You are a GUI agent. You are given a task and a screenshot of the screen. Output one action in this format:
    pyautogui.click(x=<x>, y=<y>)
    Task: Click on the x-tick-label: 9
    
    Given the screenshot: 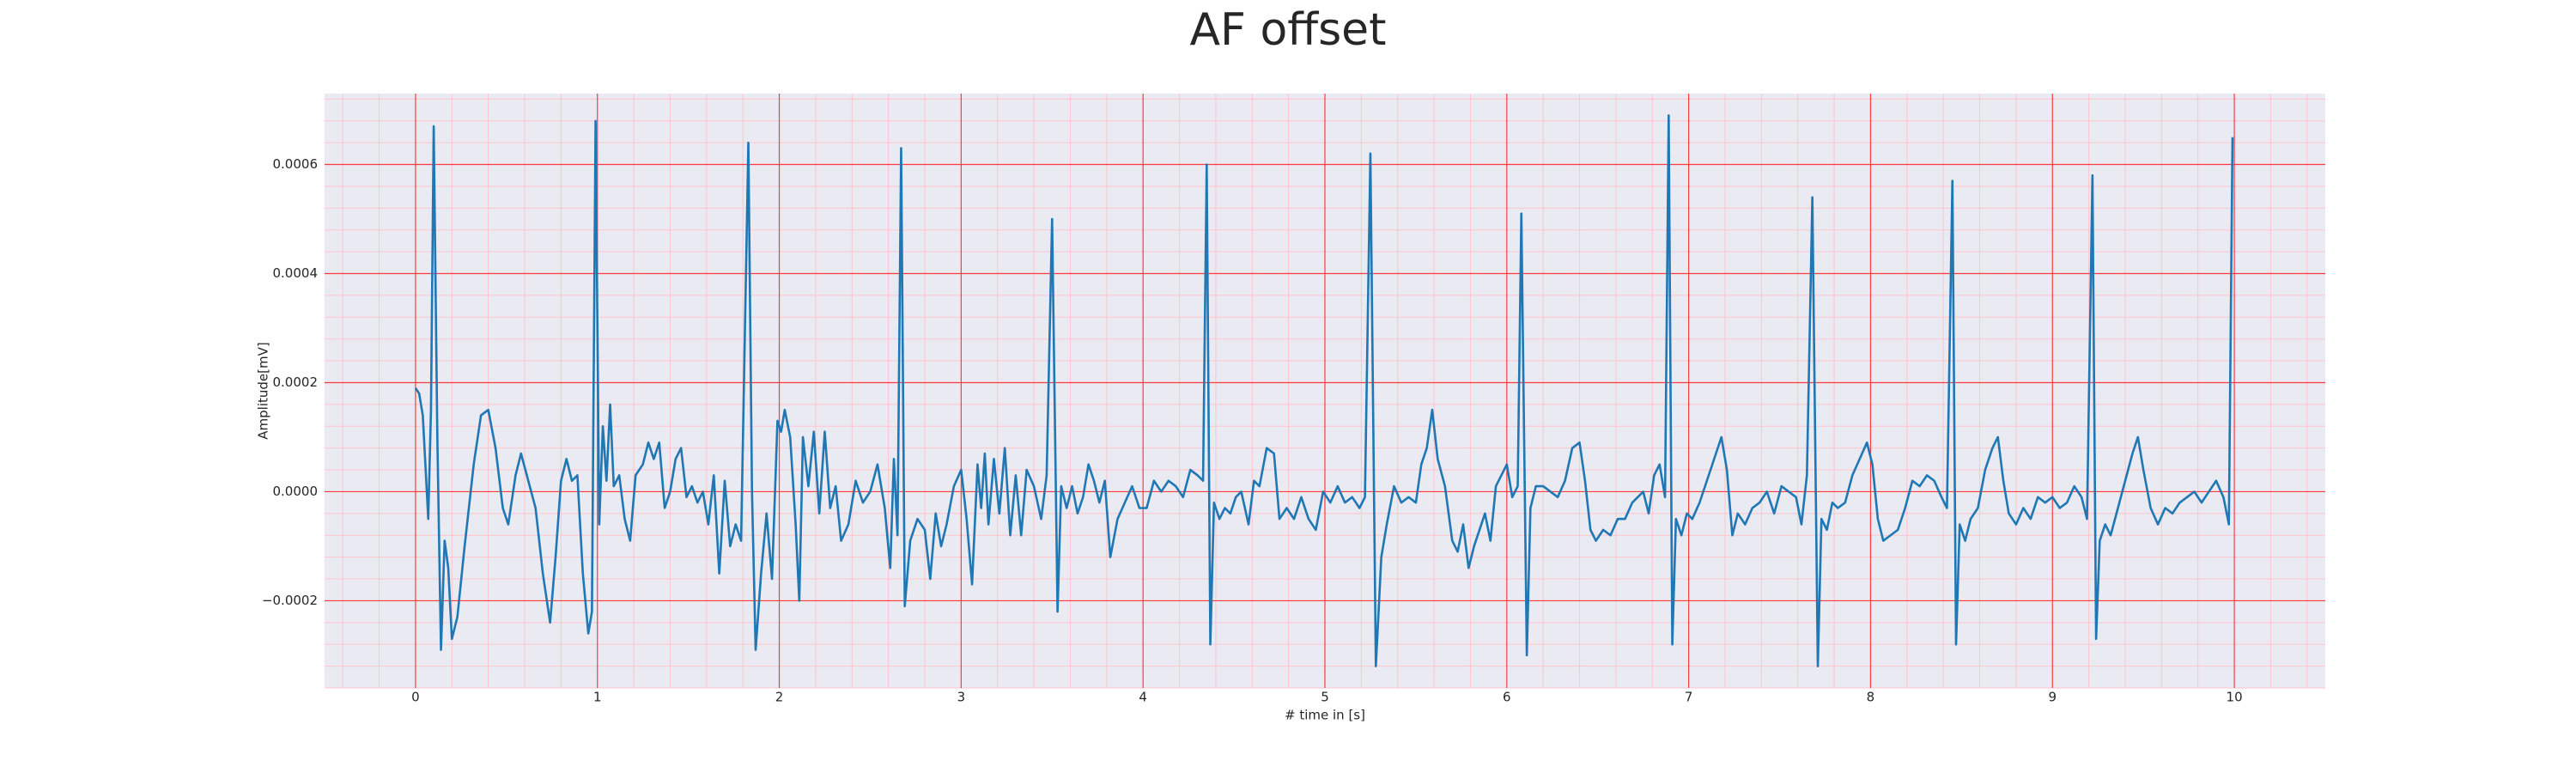 What is the action you would take?
    pyautogui.click(x=2053, y=697)
    